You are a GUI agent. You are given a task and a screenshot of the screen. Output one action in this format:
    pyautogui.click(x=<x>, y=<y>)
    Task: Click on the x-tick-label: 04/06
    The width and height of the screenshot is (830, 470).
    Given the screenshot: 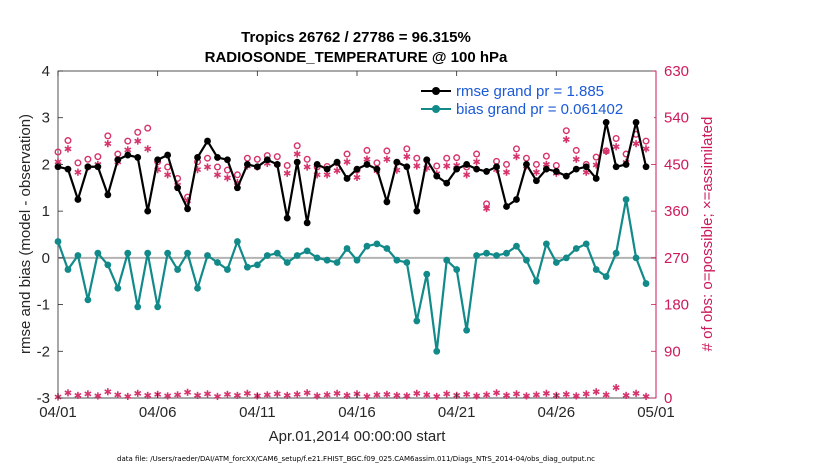 What is the action you would take?
    pyautogui.click(x=158, y=412)
    